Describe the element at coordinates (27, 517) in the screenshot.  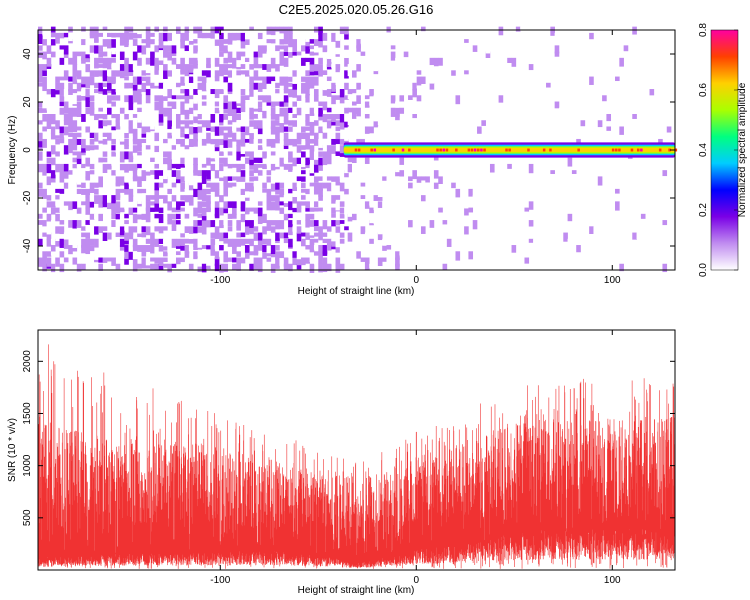
I see `y-tick-label: 500` at that location.